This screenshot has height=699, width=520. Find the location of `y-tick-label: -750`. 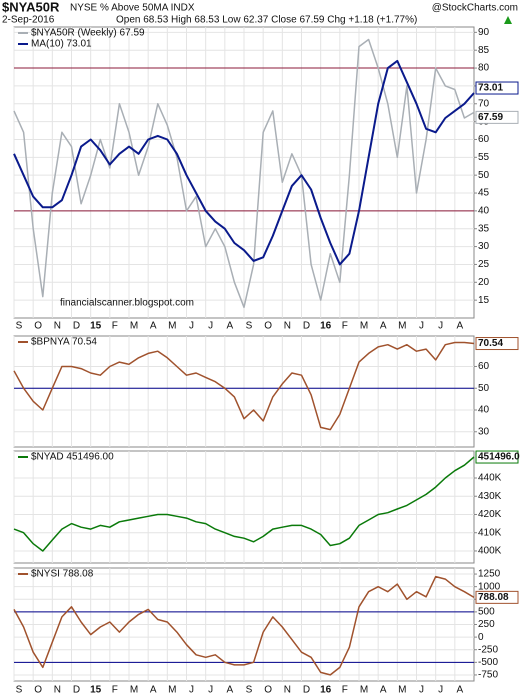

y-tick-label: -750 is located at coordinates (488, 675).